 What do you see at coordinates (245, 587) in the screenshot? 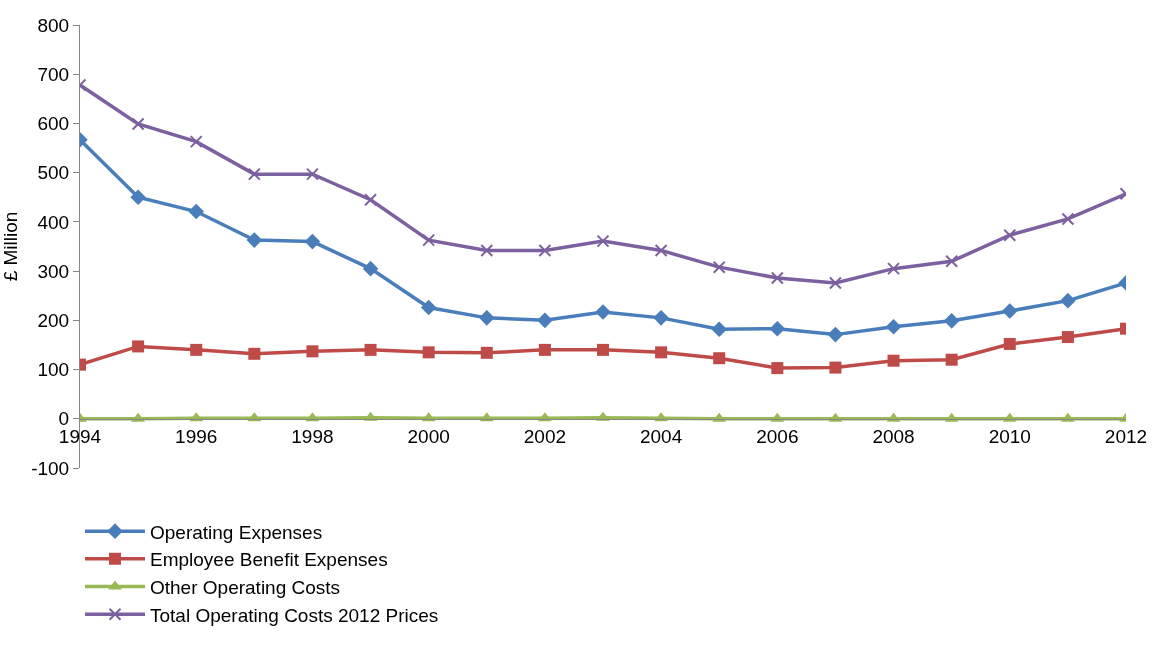
I see `legend-label: Other Operating Costs` at bounding box center [245, 587].